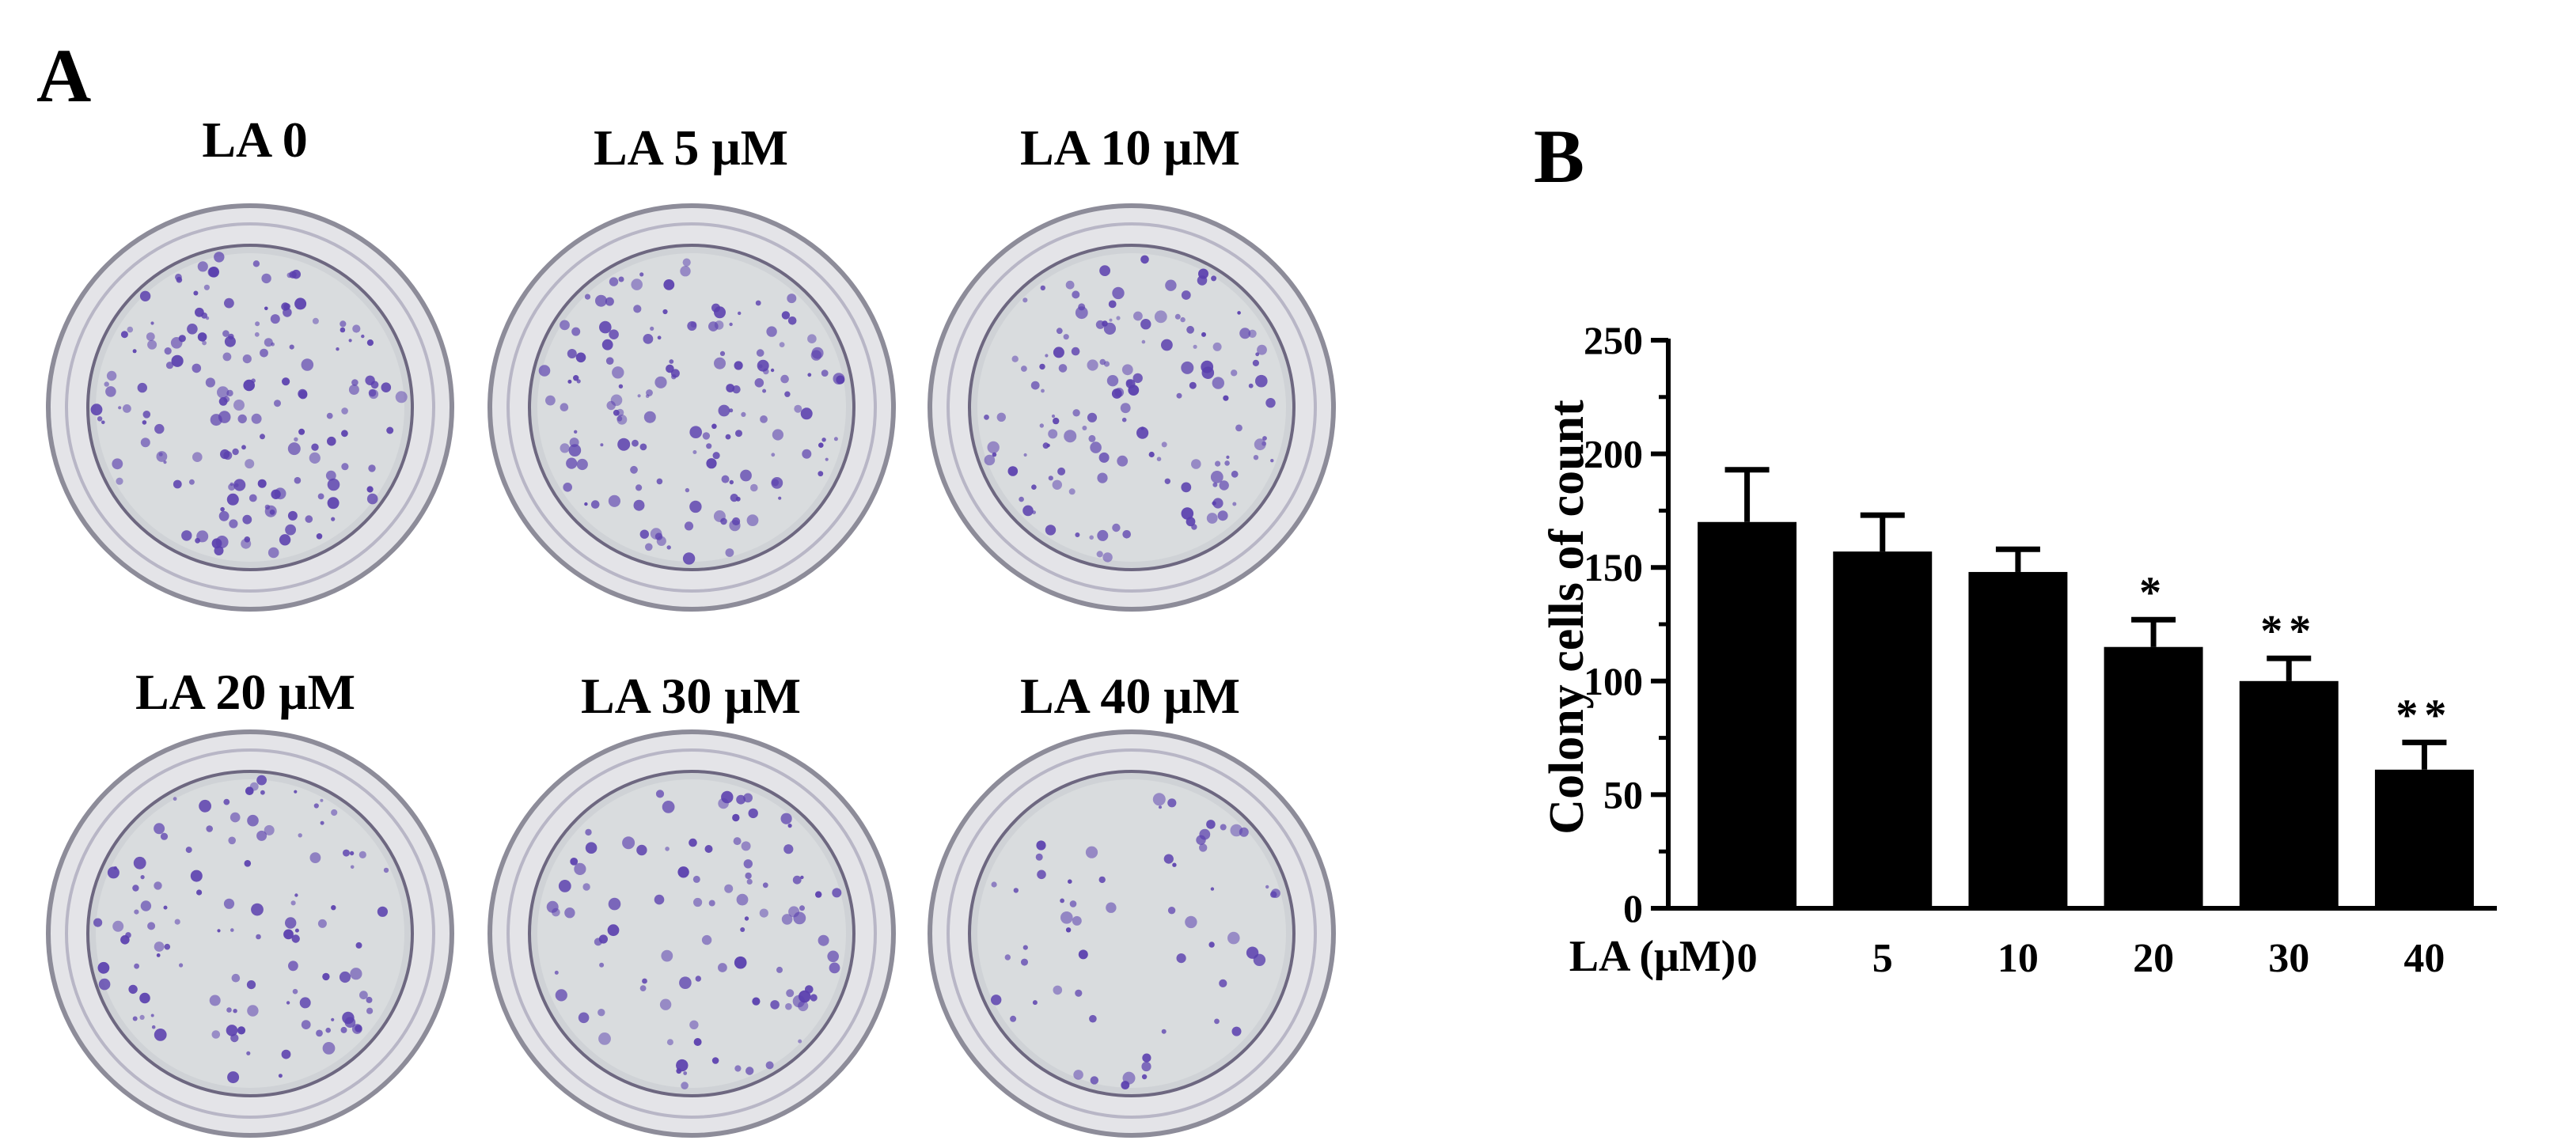  Describe the element at coordinates (2153, 958) in the screenshot. I see `x-tick-label-3: 20` at that location.